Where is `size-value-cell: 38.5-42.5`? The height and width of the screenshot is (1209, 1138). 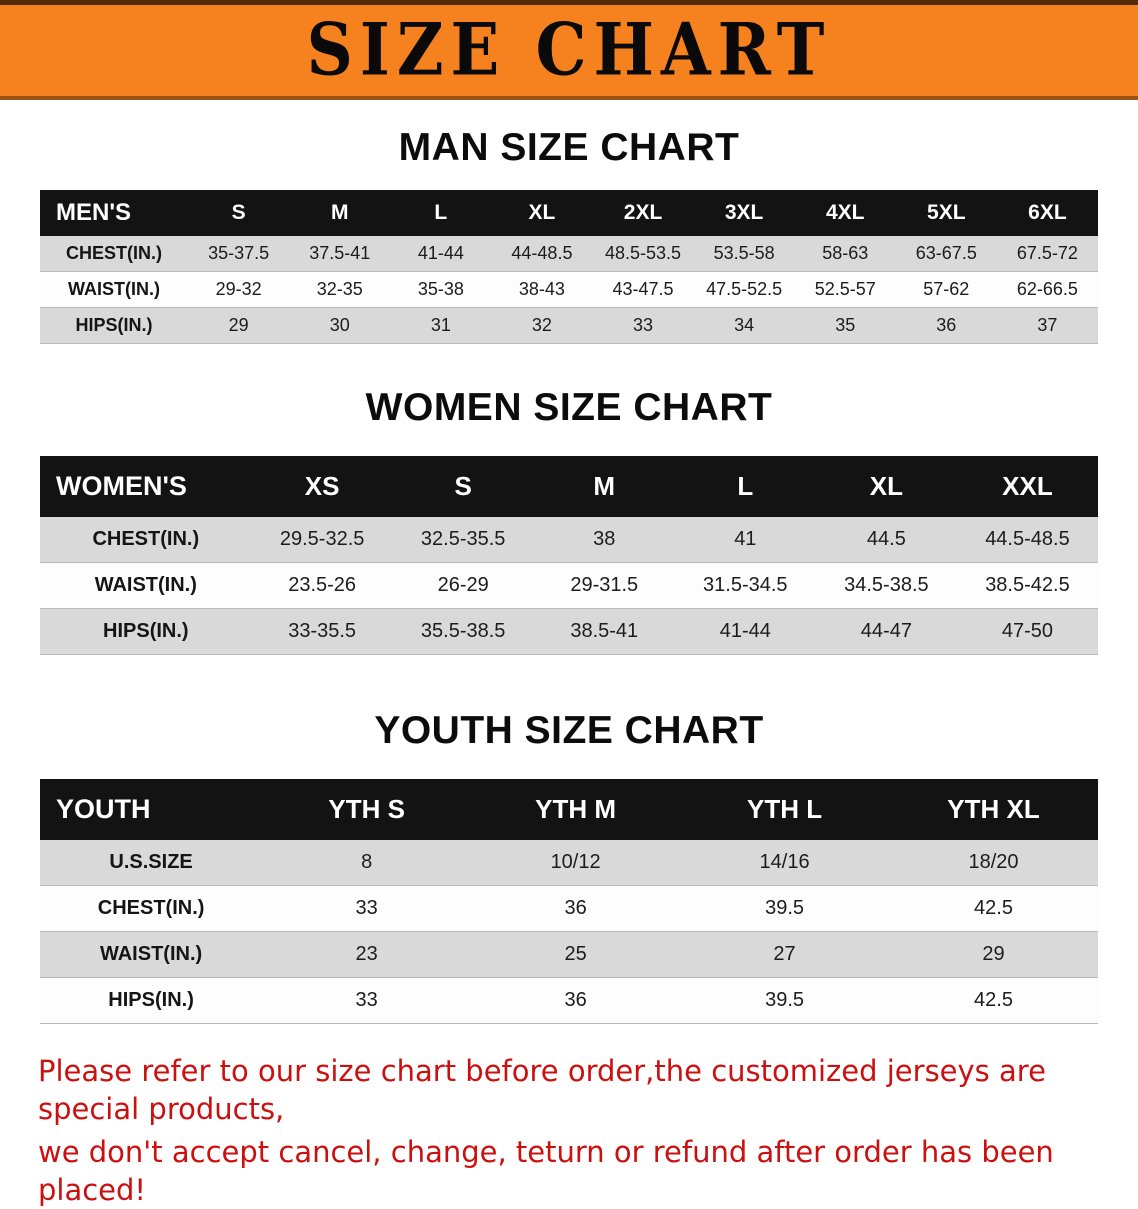 size-value-cell: 38.5-42.5 is located at coordinates (1027, 585).